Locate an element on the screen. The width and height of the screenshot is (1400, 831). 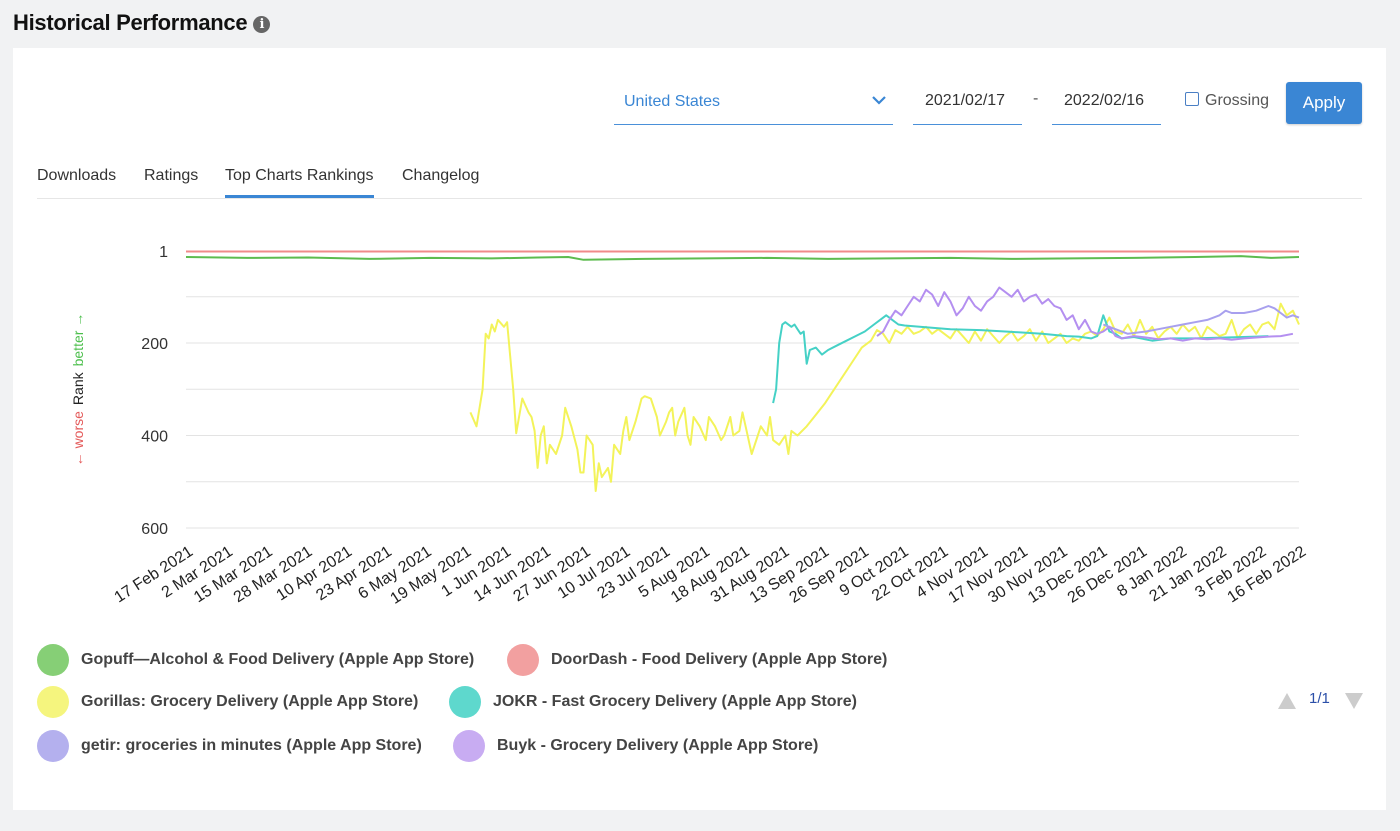
date-from-value: 2021/02/17 is located at coordinates (965, 100).